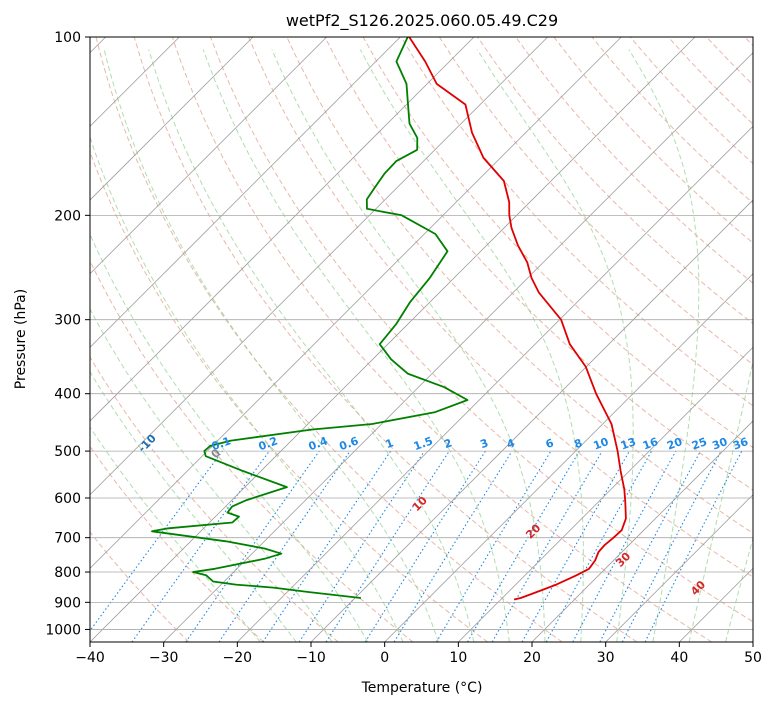 The height and width of the screenshot is (708, 775). I want to click on mixing-ratio-label: 1.5, so click(423, 443).